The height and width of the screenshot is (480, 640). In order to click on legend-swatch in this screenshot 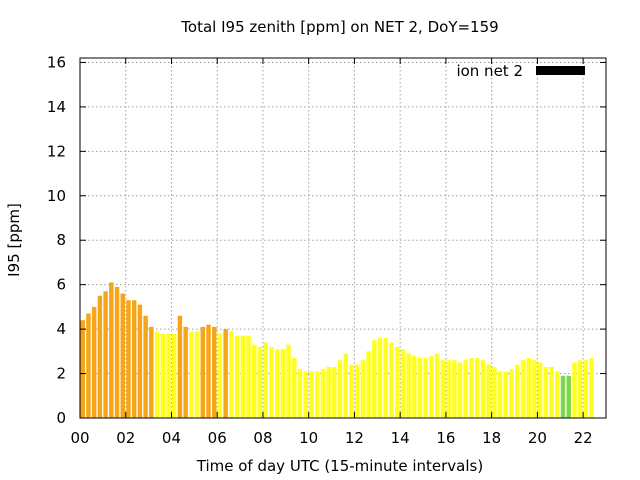, I will do `click(560, 70)`.